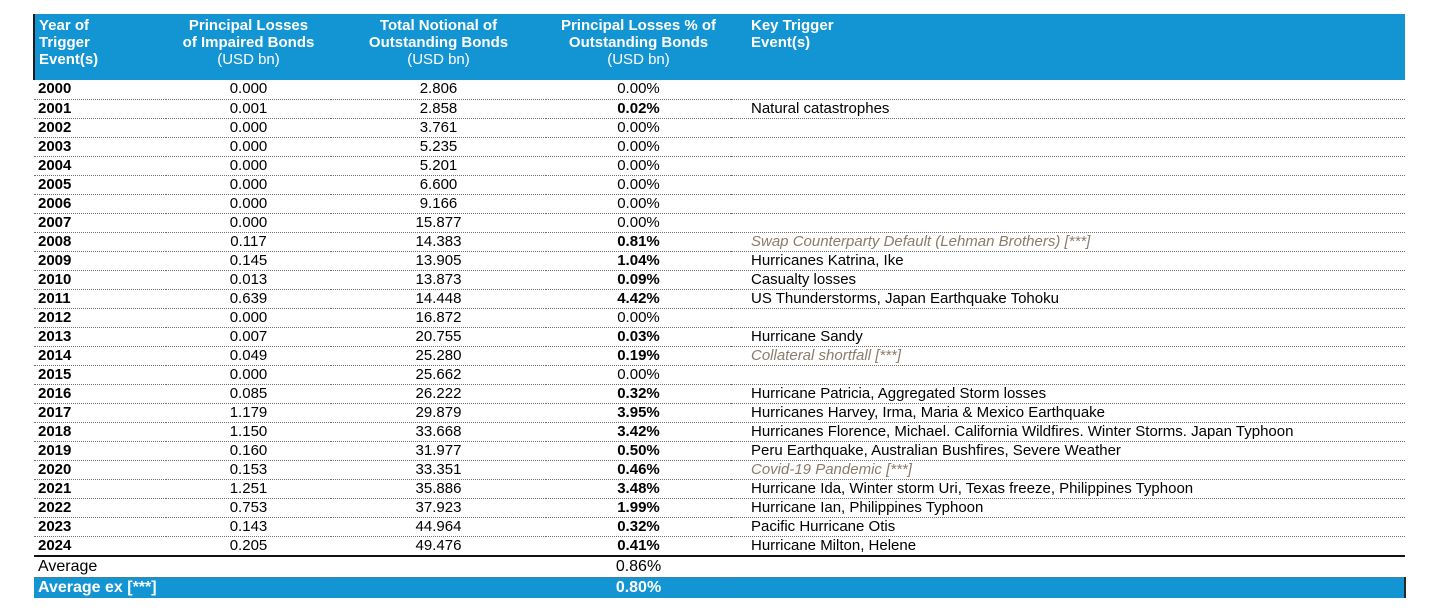 This screenshot has height=612, width=1456. Describe the element at coordinates (100, 90) in the screenshot. I see `year-cell: 2000` at that location.